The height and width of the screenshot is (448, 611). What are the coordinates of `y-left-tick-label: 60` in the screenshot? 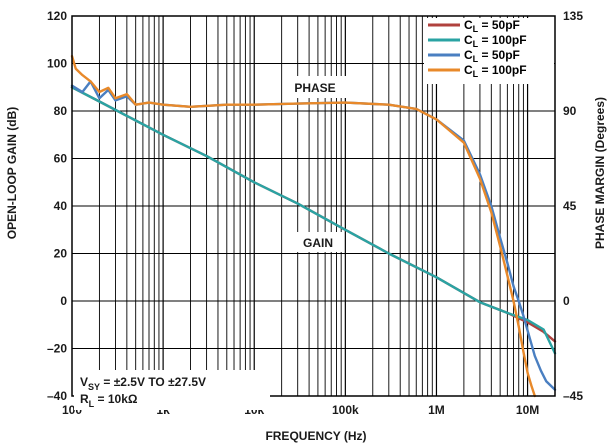 It's located at (61, 159).